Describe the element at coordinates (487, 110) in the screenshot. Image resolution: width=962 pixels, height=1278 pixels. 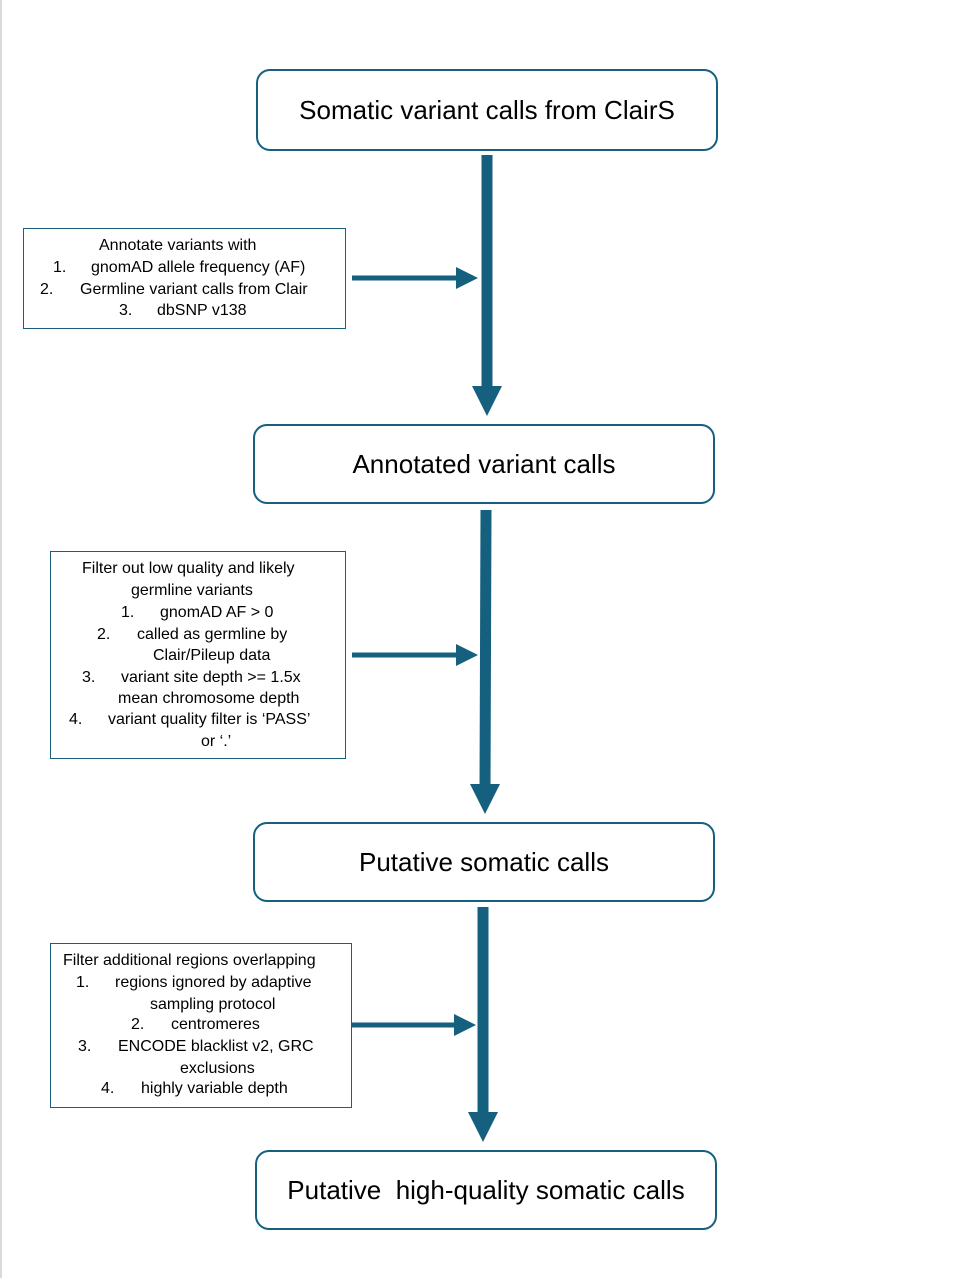
I see `stage-box-somatic-calls: Somatic variant calls from ClairS` at that location.